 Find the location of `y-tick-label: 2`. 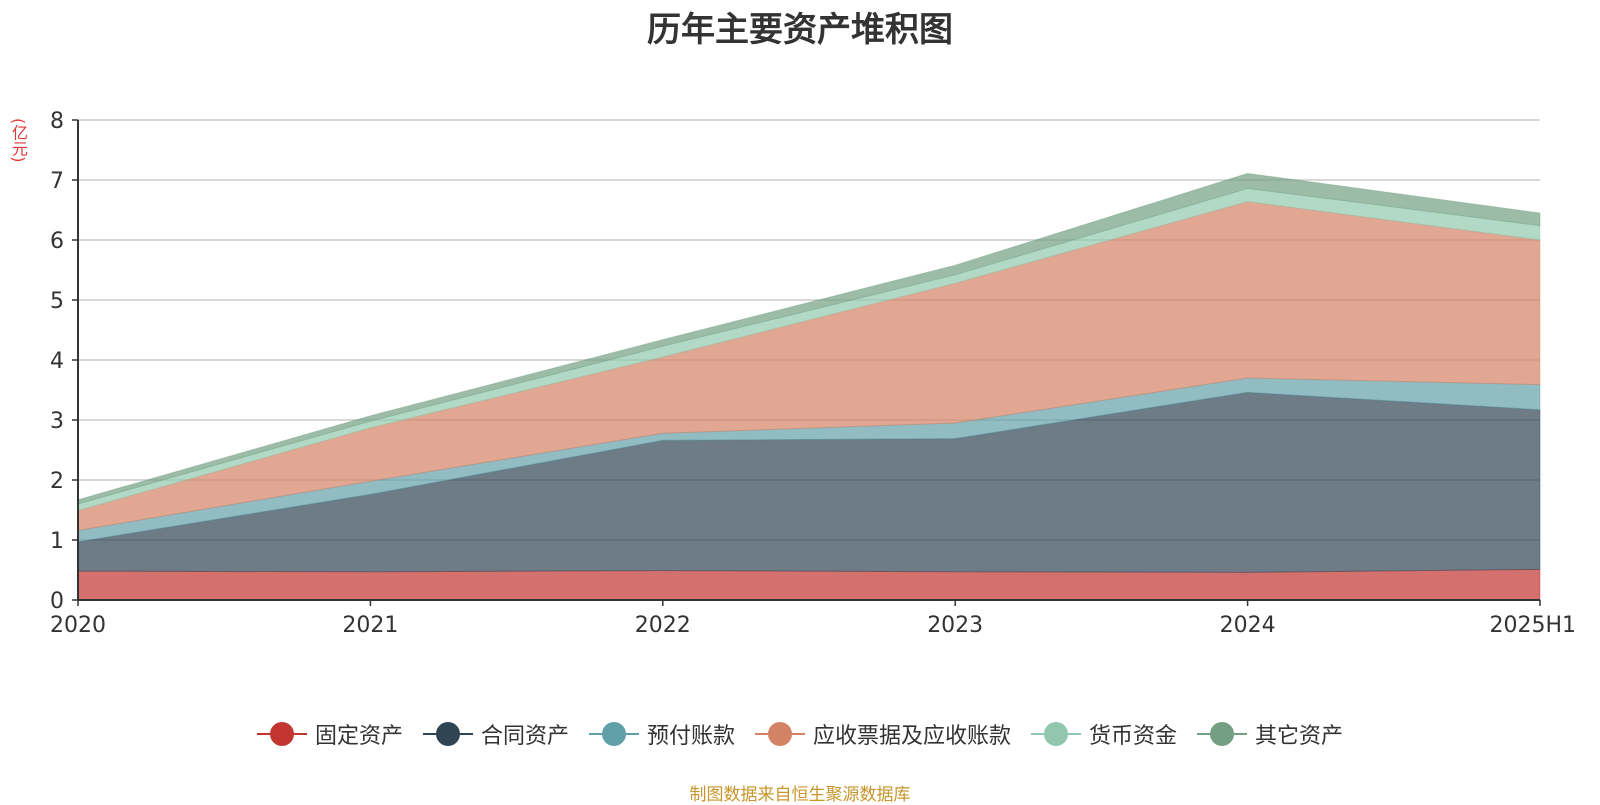

y-tick-label: 2 is located at coordinates (57, 481).